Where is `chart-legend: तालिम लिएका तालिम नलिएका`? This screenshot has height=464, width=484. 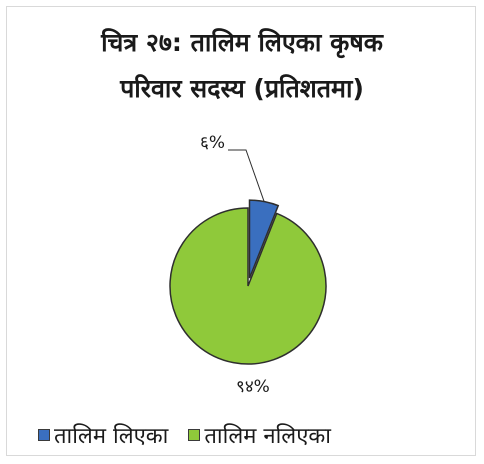
chart-legend: तालिम लिएका तालिम नलिएका is located at coordinates (184, 435).